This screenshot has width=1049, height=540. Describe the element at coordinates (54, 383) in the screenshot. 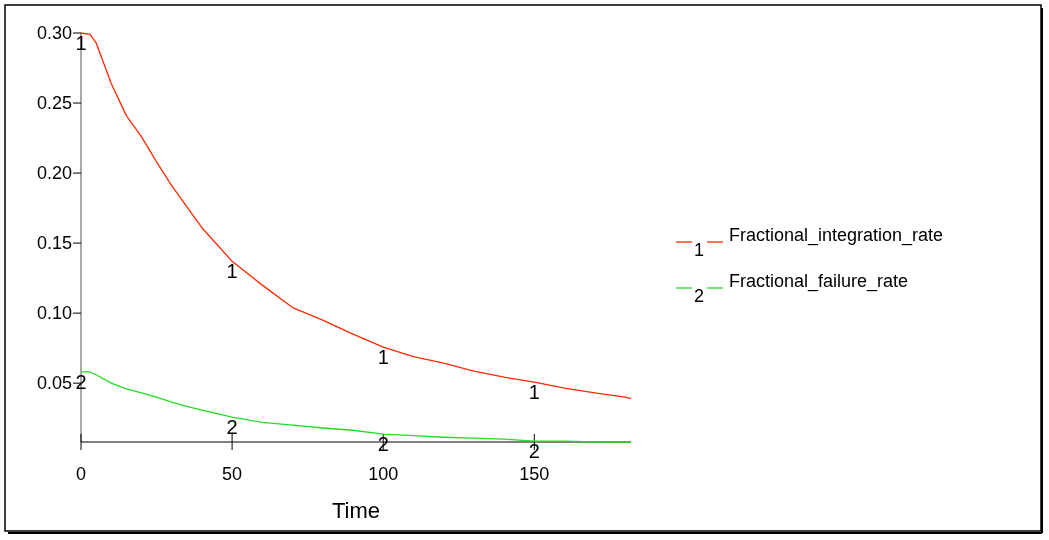

I see `y-tick-label: 0.05` at that location.